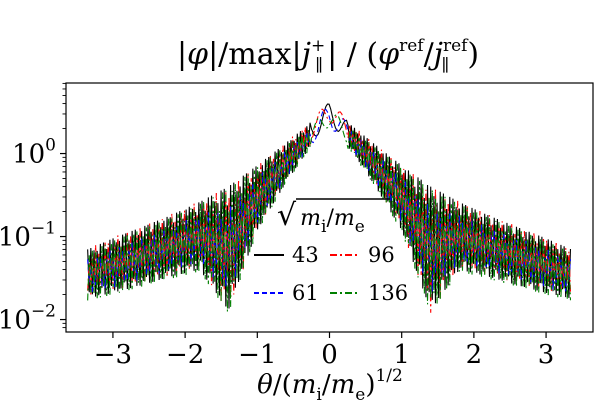 The height and width of the screenshot is (408, 598). What do you see at coordinates (321, 217) in the screenshot?
I see `legend-title: √ mi/me` at bounding box center [321, 217].